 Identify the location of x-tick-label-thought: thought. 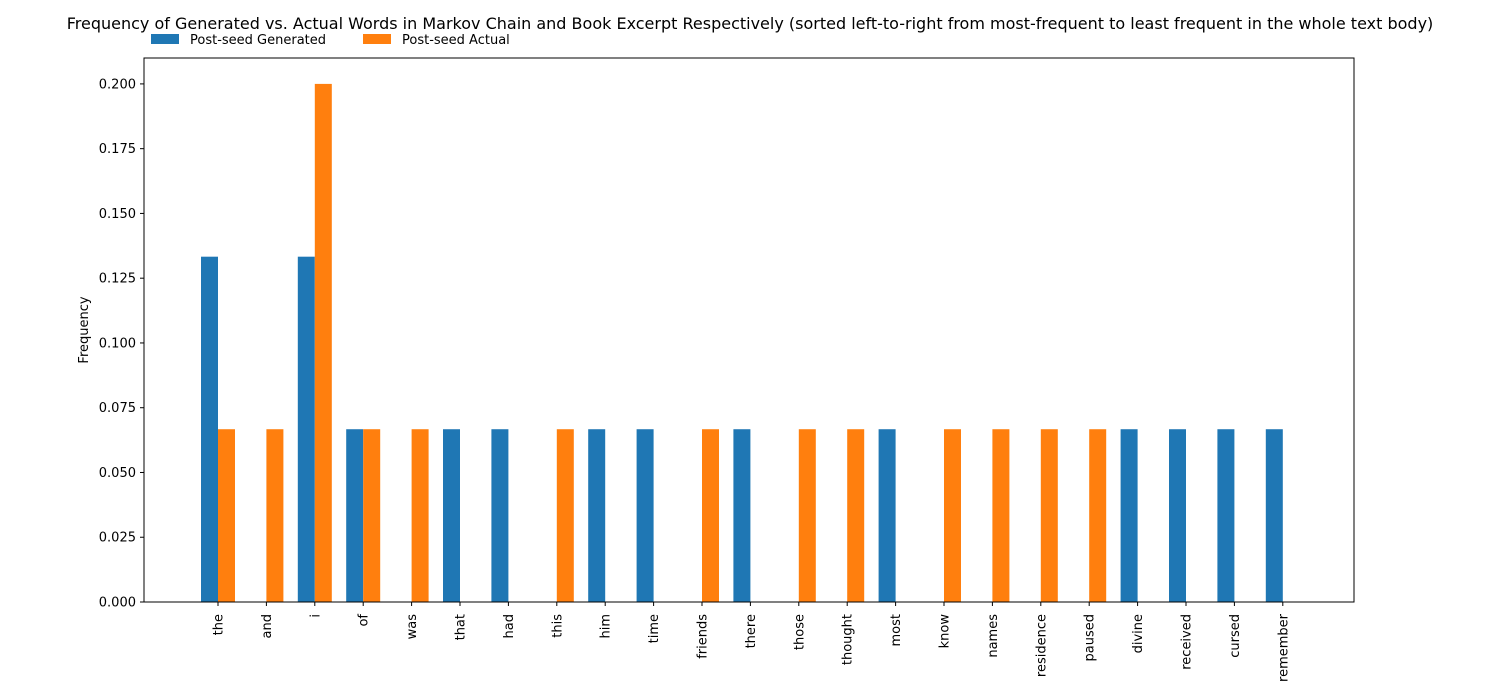
(848, 639).